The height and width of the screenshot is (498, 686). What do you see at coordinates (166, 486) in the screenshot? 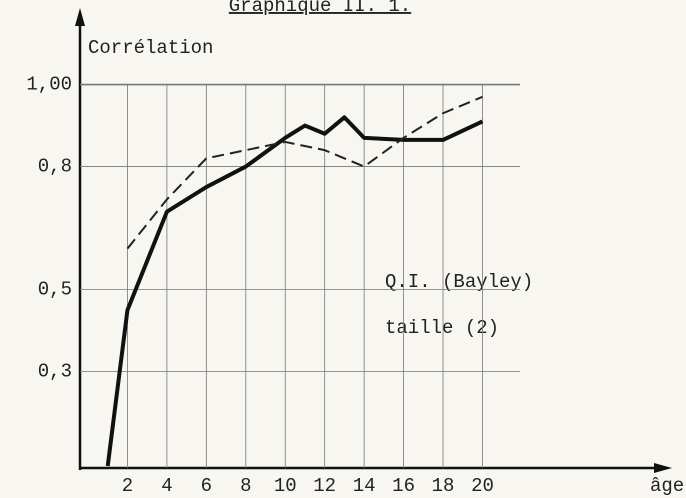
I see `x-tick-label: 4` at bounding box center [166, 486].